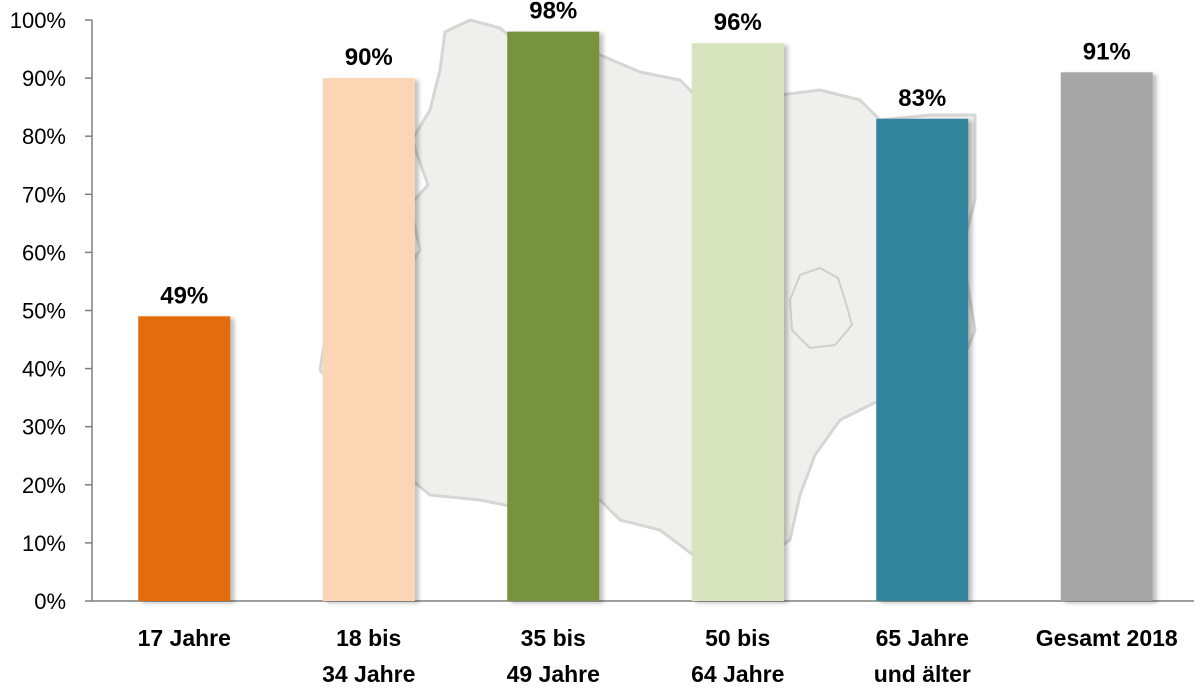  I want to click on y-tick-label: 30%, so click(44, 427).